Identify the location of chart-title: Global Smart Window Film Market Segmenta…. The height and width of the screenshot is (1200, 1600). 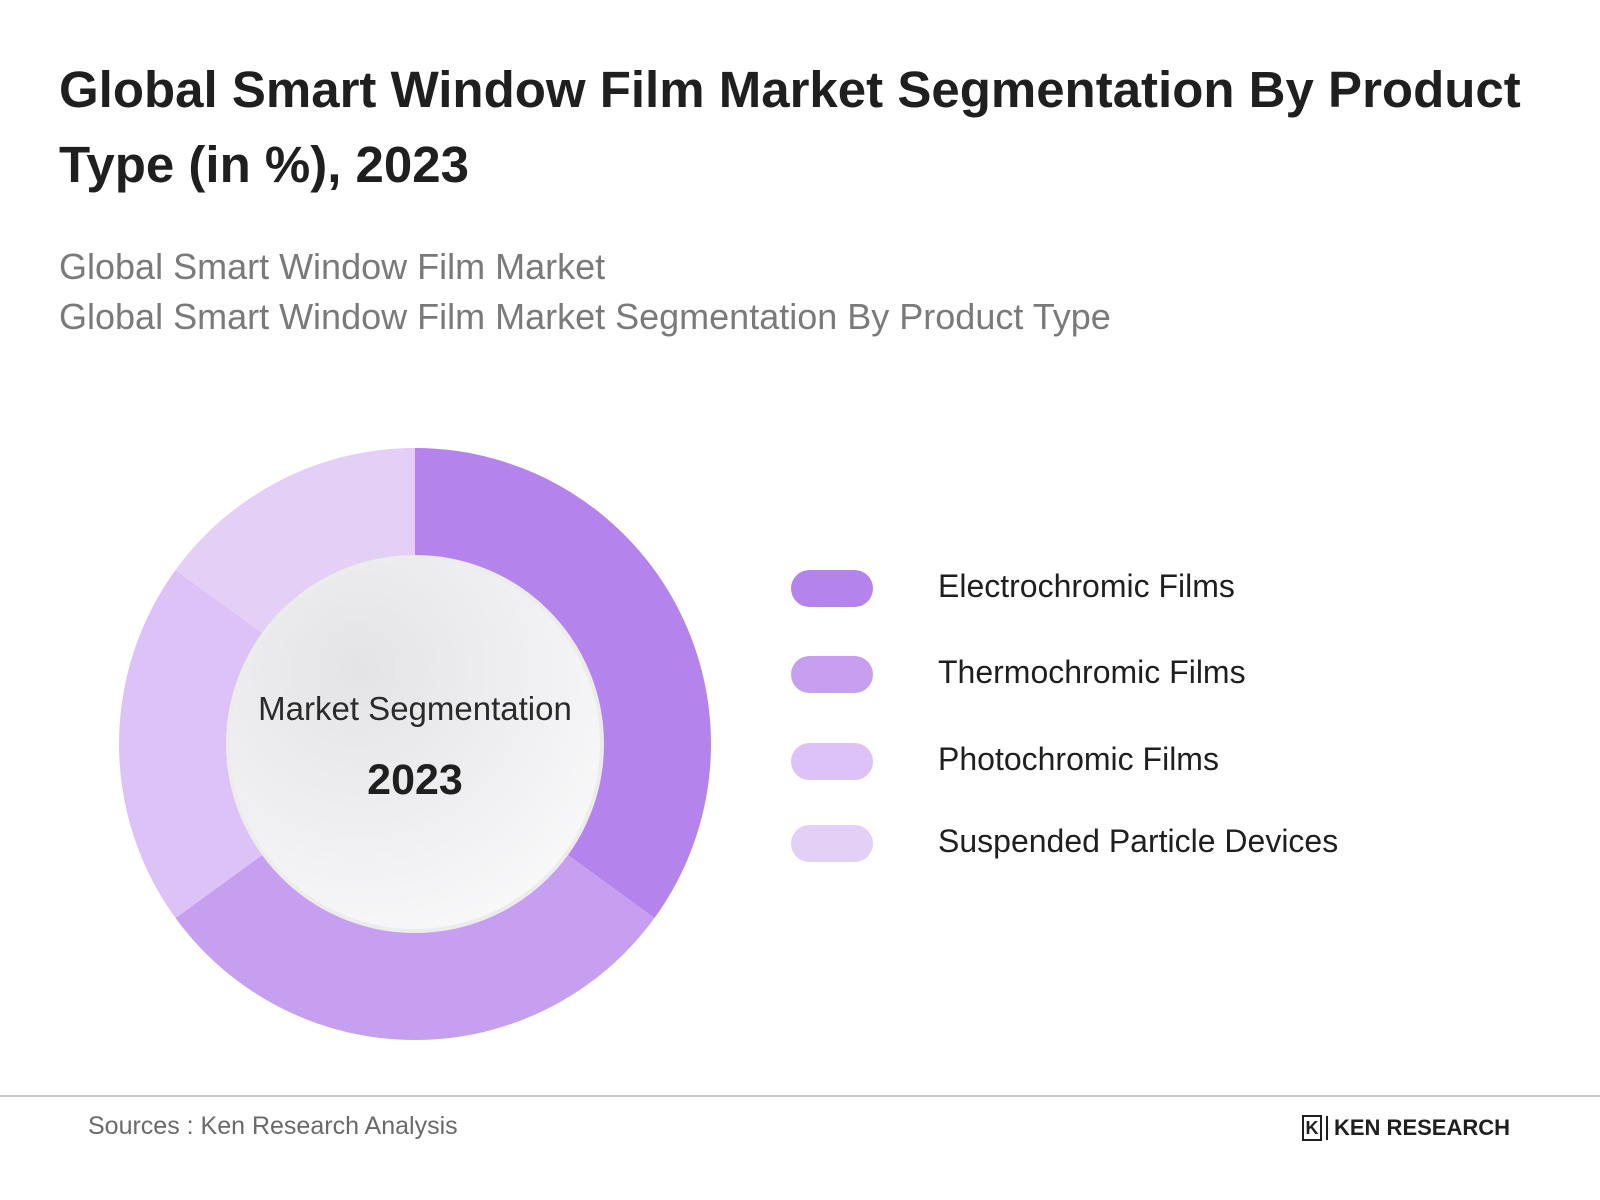
(790, 127).